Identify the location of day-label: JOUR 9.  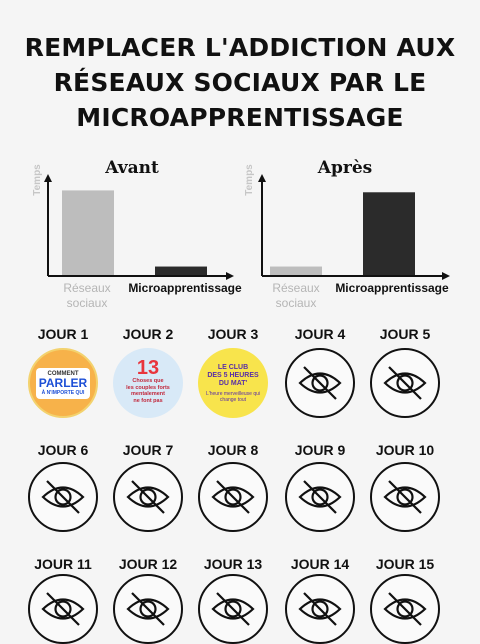
(320, 450).